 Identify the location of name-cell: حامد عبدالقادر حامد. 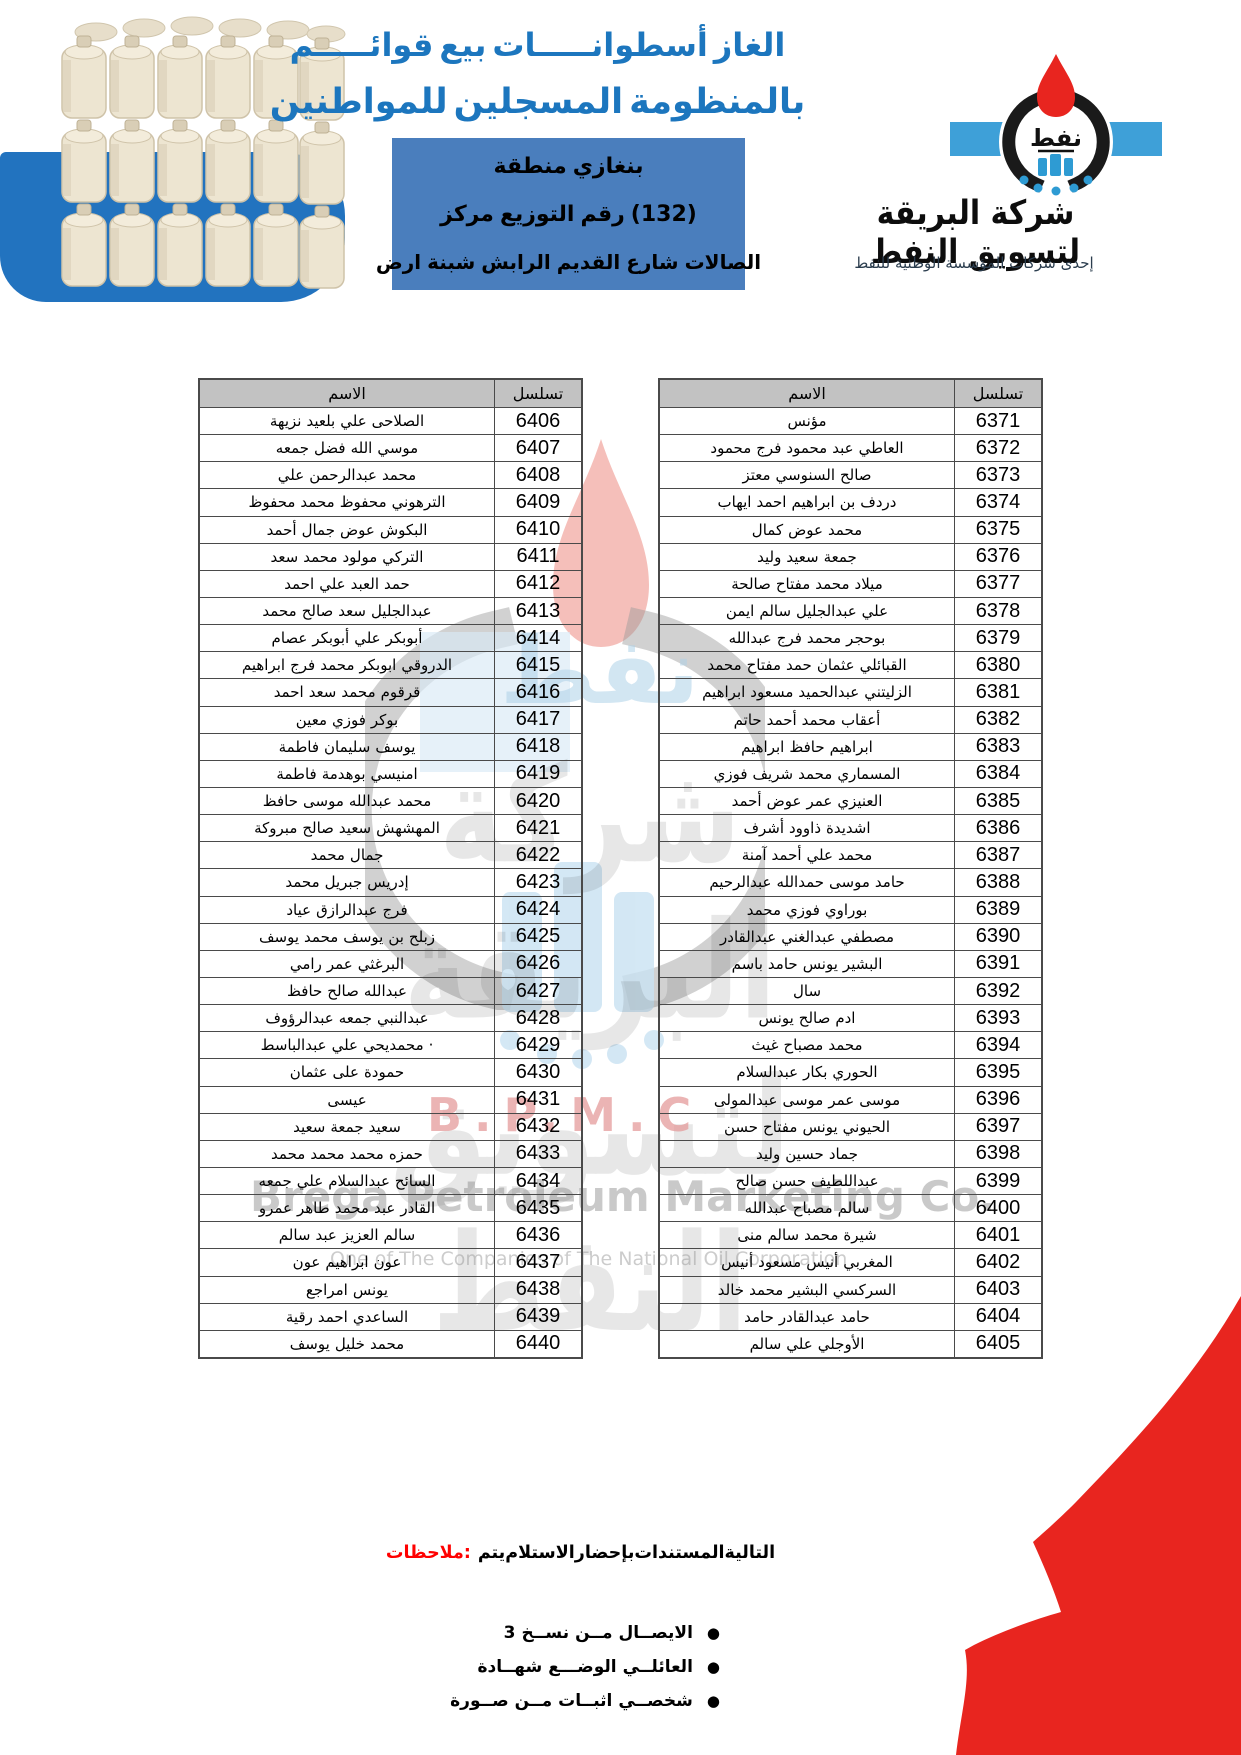
(807, 1316).